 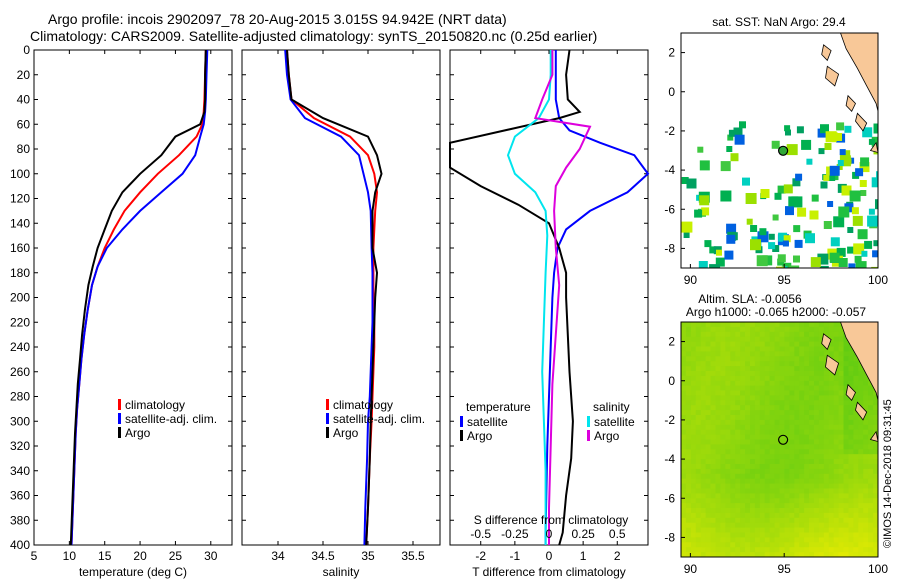 What do you see at coordinates (487, 422) in the screenshot?
I see `difference-legend-label: satellite` at bounding box center [487, 422].